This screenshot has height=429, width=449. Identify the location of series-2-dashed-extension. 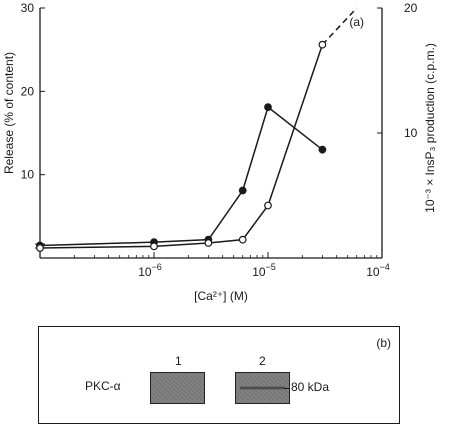
(339, 26).